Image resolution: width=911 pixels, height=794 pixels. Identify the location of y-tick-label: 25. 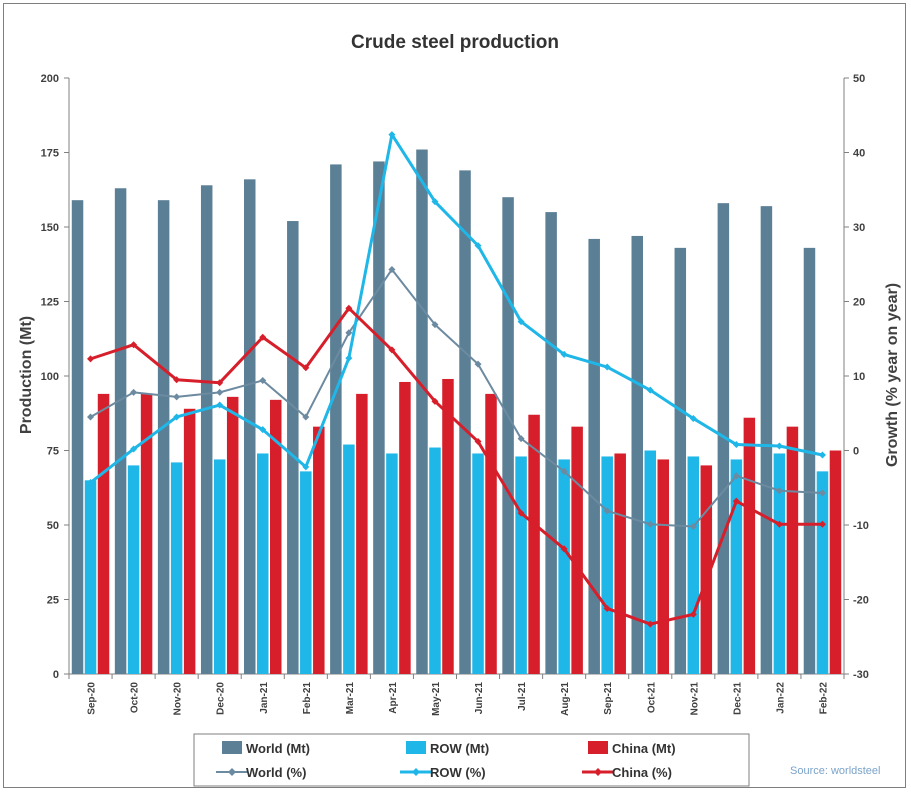
(53, 601).